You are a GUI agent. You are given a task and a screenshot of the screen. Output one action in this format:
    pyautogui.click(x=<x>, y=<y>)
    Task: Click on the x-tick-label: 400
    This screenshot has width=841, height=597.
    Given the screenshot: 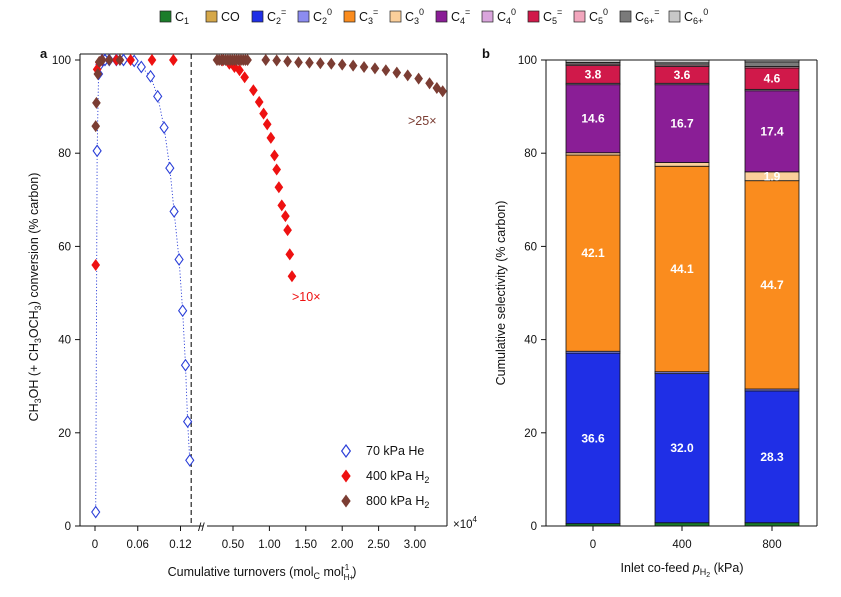 What is the action you would take?
    pyautogui.click(x=681, y=545)
    